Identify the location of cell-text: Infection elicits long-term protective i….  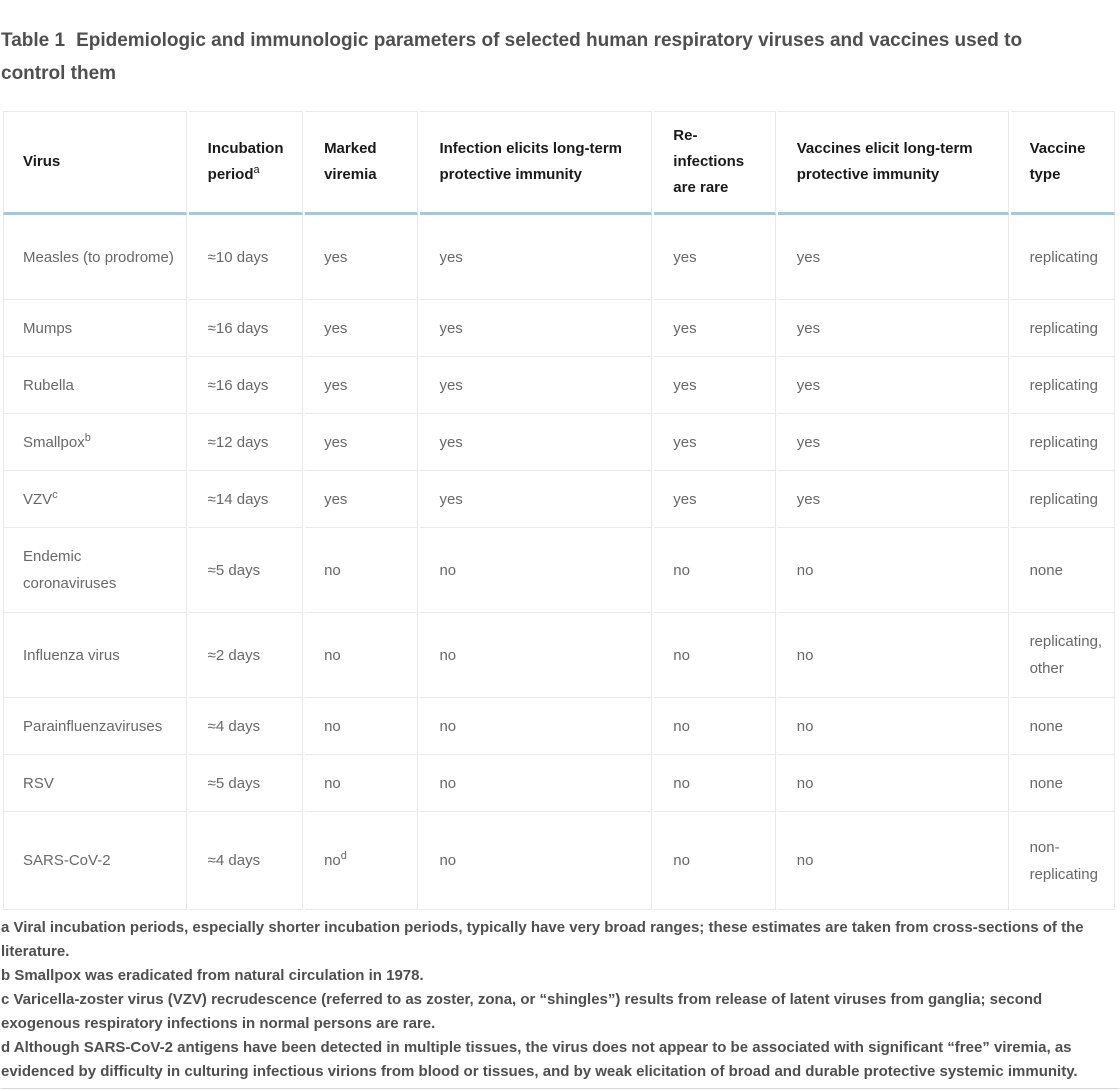
(530, 161).